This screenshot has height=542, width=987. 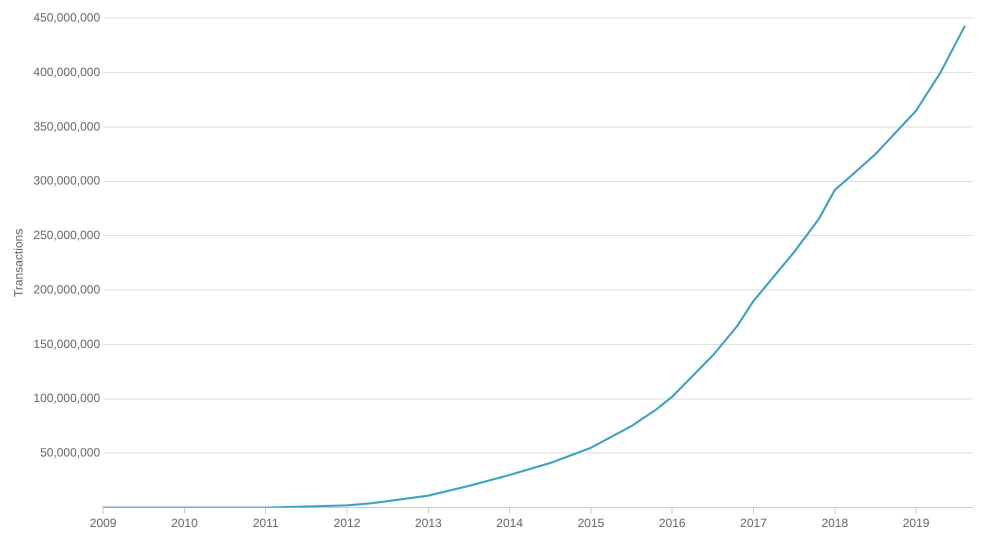 What do you see at coordinates (66, 126) in the screenshot?
I see `y-tick-label: 350,000,000` at bounding box center [66, 126].